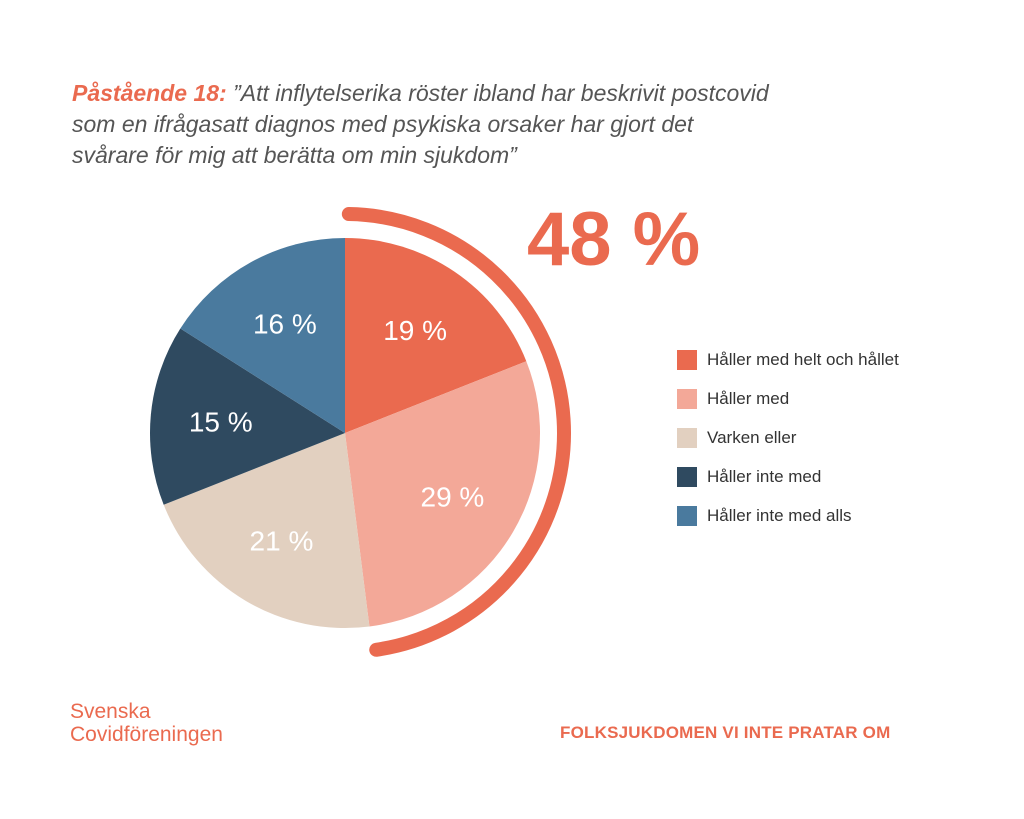 This screenshot has width=1024, height=819. I want to click on legend-label: Håller med, so click(748, 398).